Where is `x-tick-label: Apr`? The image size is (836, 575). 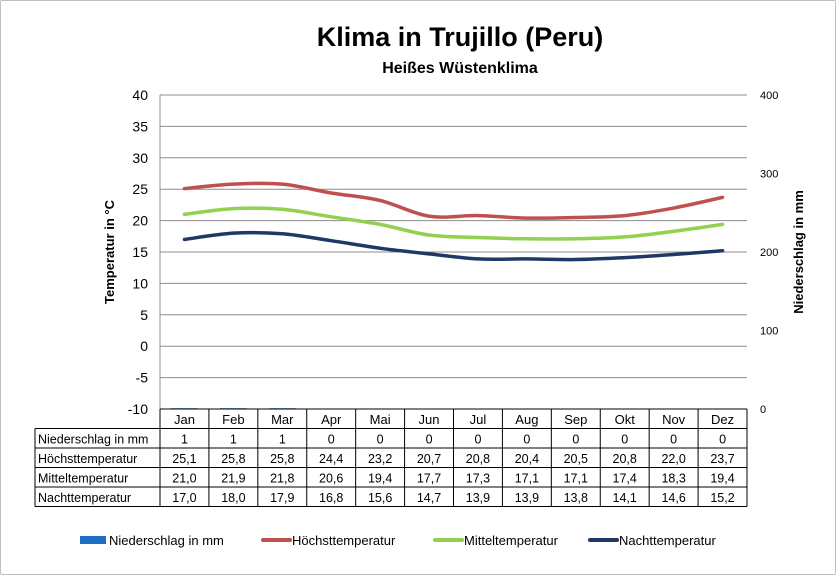 x-tick-label: Apr is located at coordinates (331, 419).